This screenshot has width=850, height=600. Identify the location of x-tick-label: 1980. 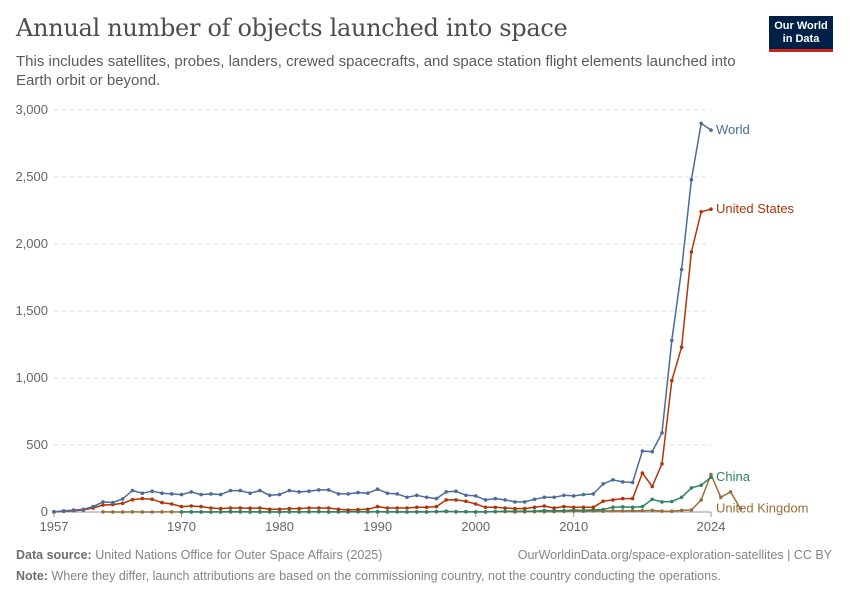
(279, 526).